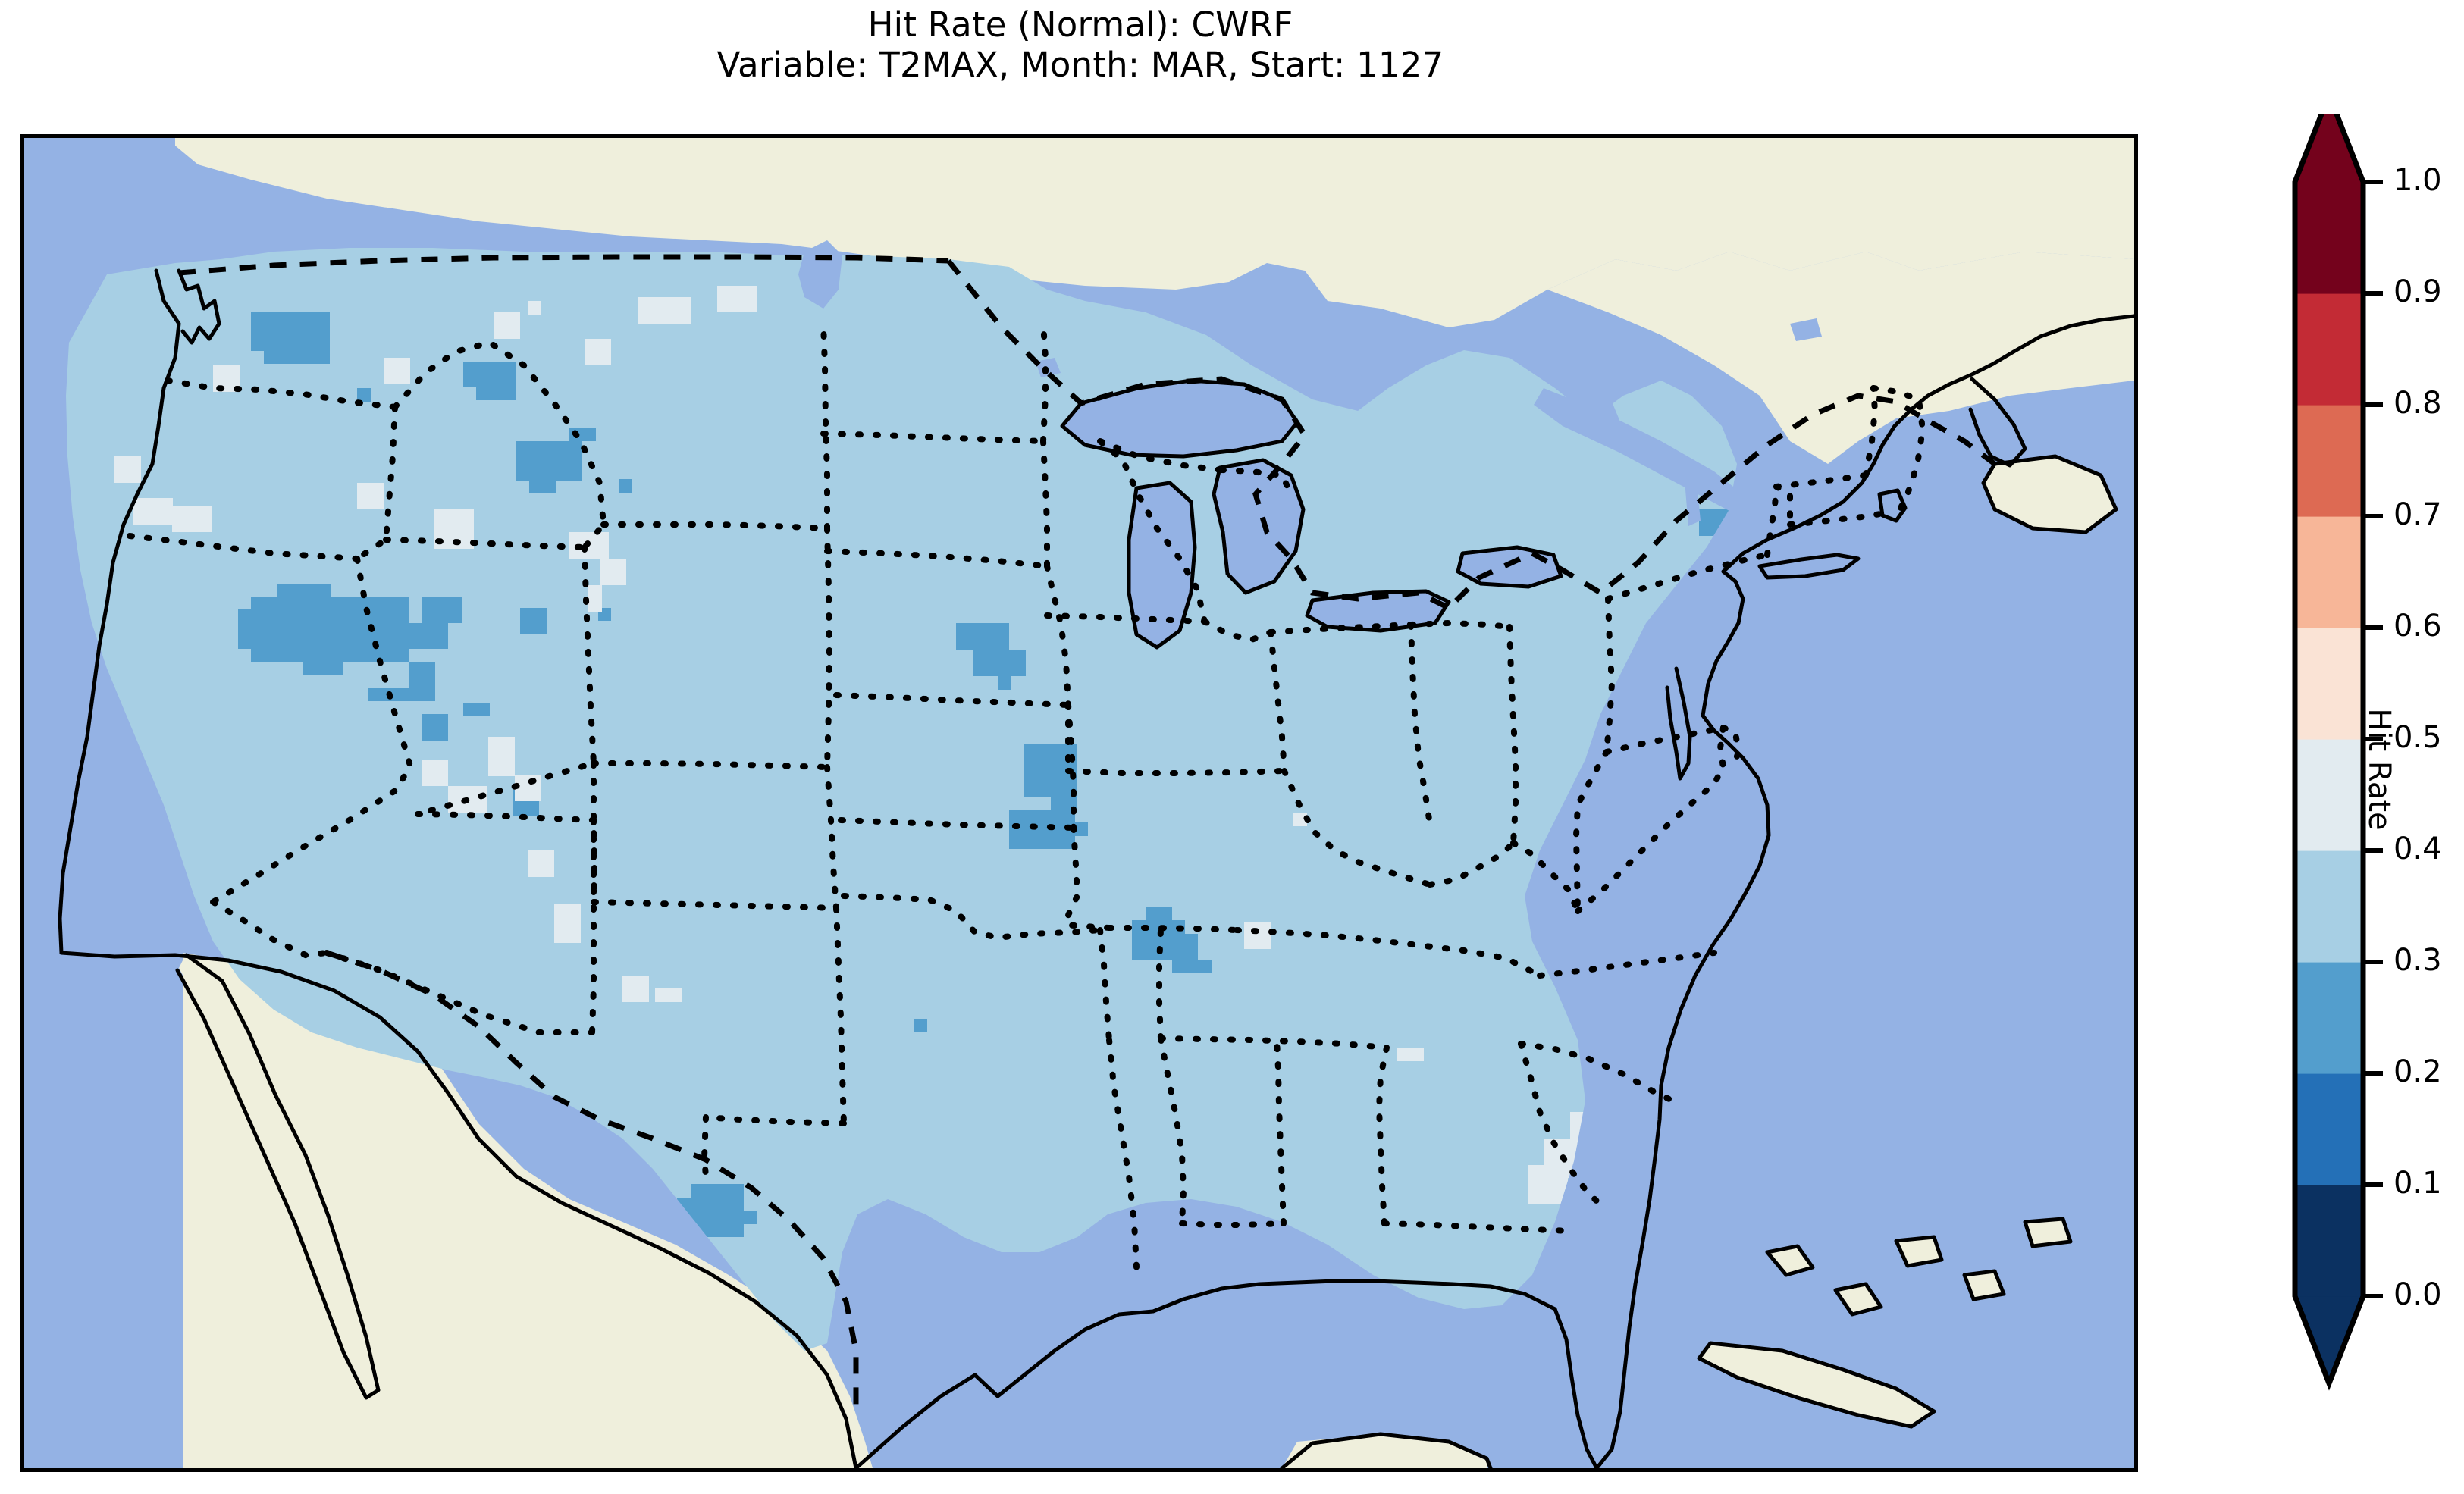  Describe the element at coordinates (1057, 635) in the screenshot. I see `state-border-ne-ia` at that location.